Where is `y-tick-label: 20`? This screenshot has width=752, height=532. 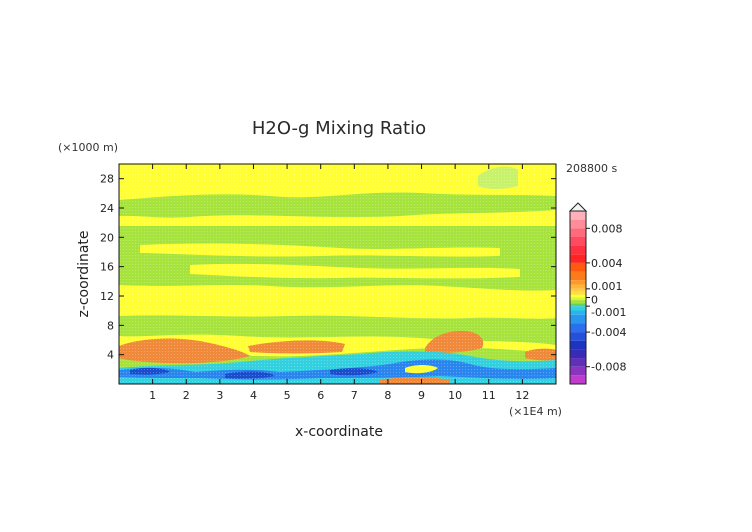 y-tick-label: 20 is located at coordinates (107, 237).